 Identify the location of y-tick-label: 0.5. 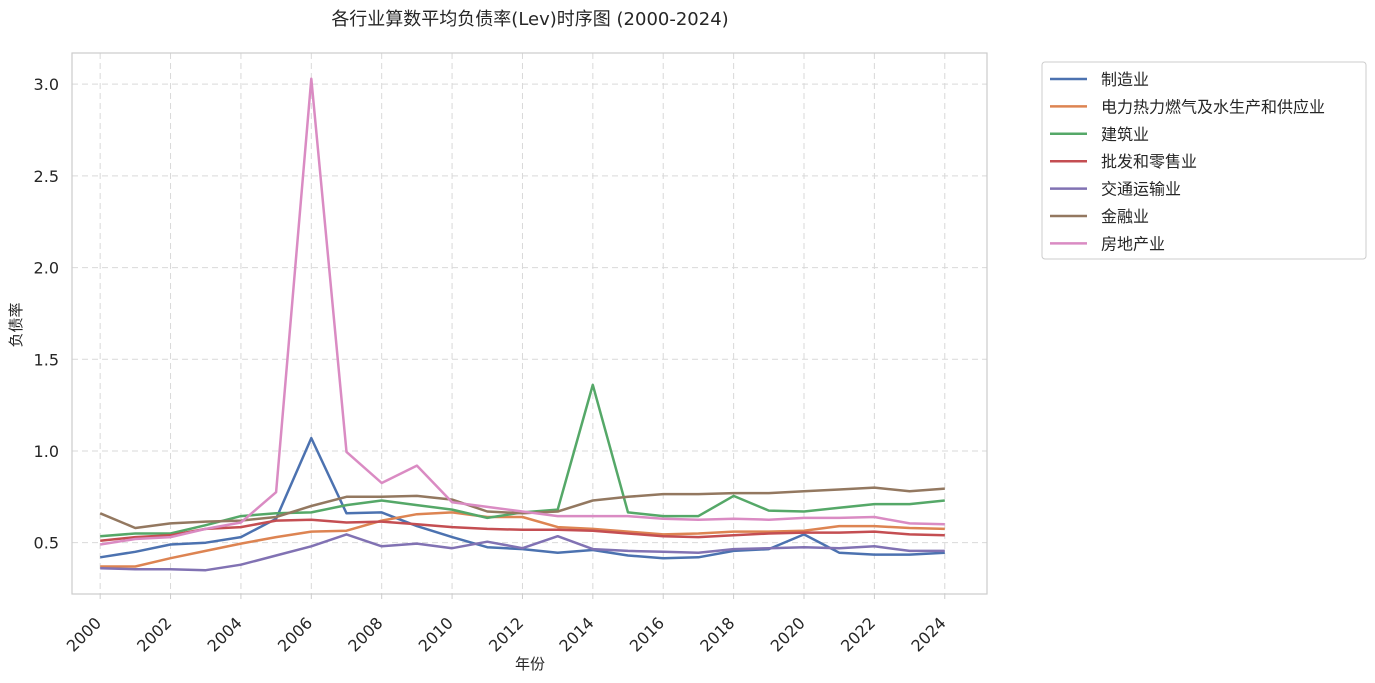
(46, 543).